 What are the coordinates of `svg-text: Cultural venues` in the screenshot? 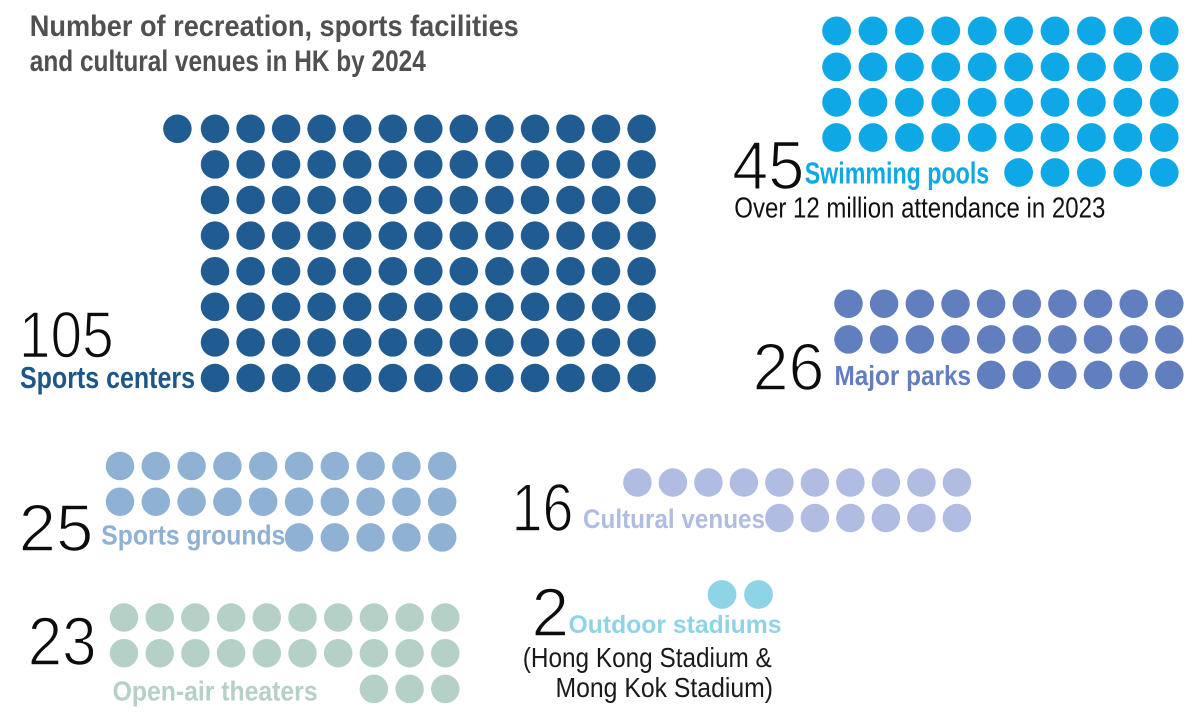 It's located at (674, 518).